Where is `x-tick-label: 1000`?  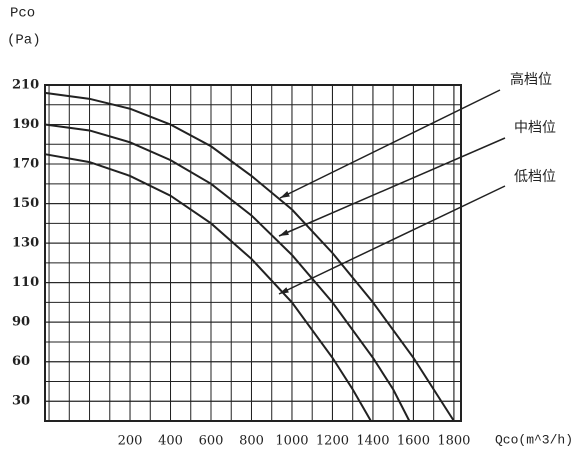 x-tick-label: 1000 is located at coordinates (291, 441).